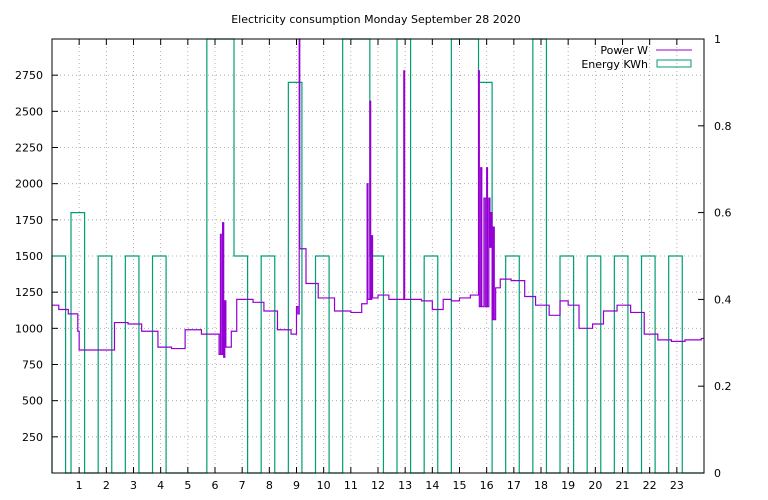 The image size is (768, 500). Describe the element at coordinates (568, 485) in the screenshot. I see `x-tick-label: 19` at that location.